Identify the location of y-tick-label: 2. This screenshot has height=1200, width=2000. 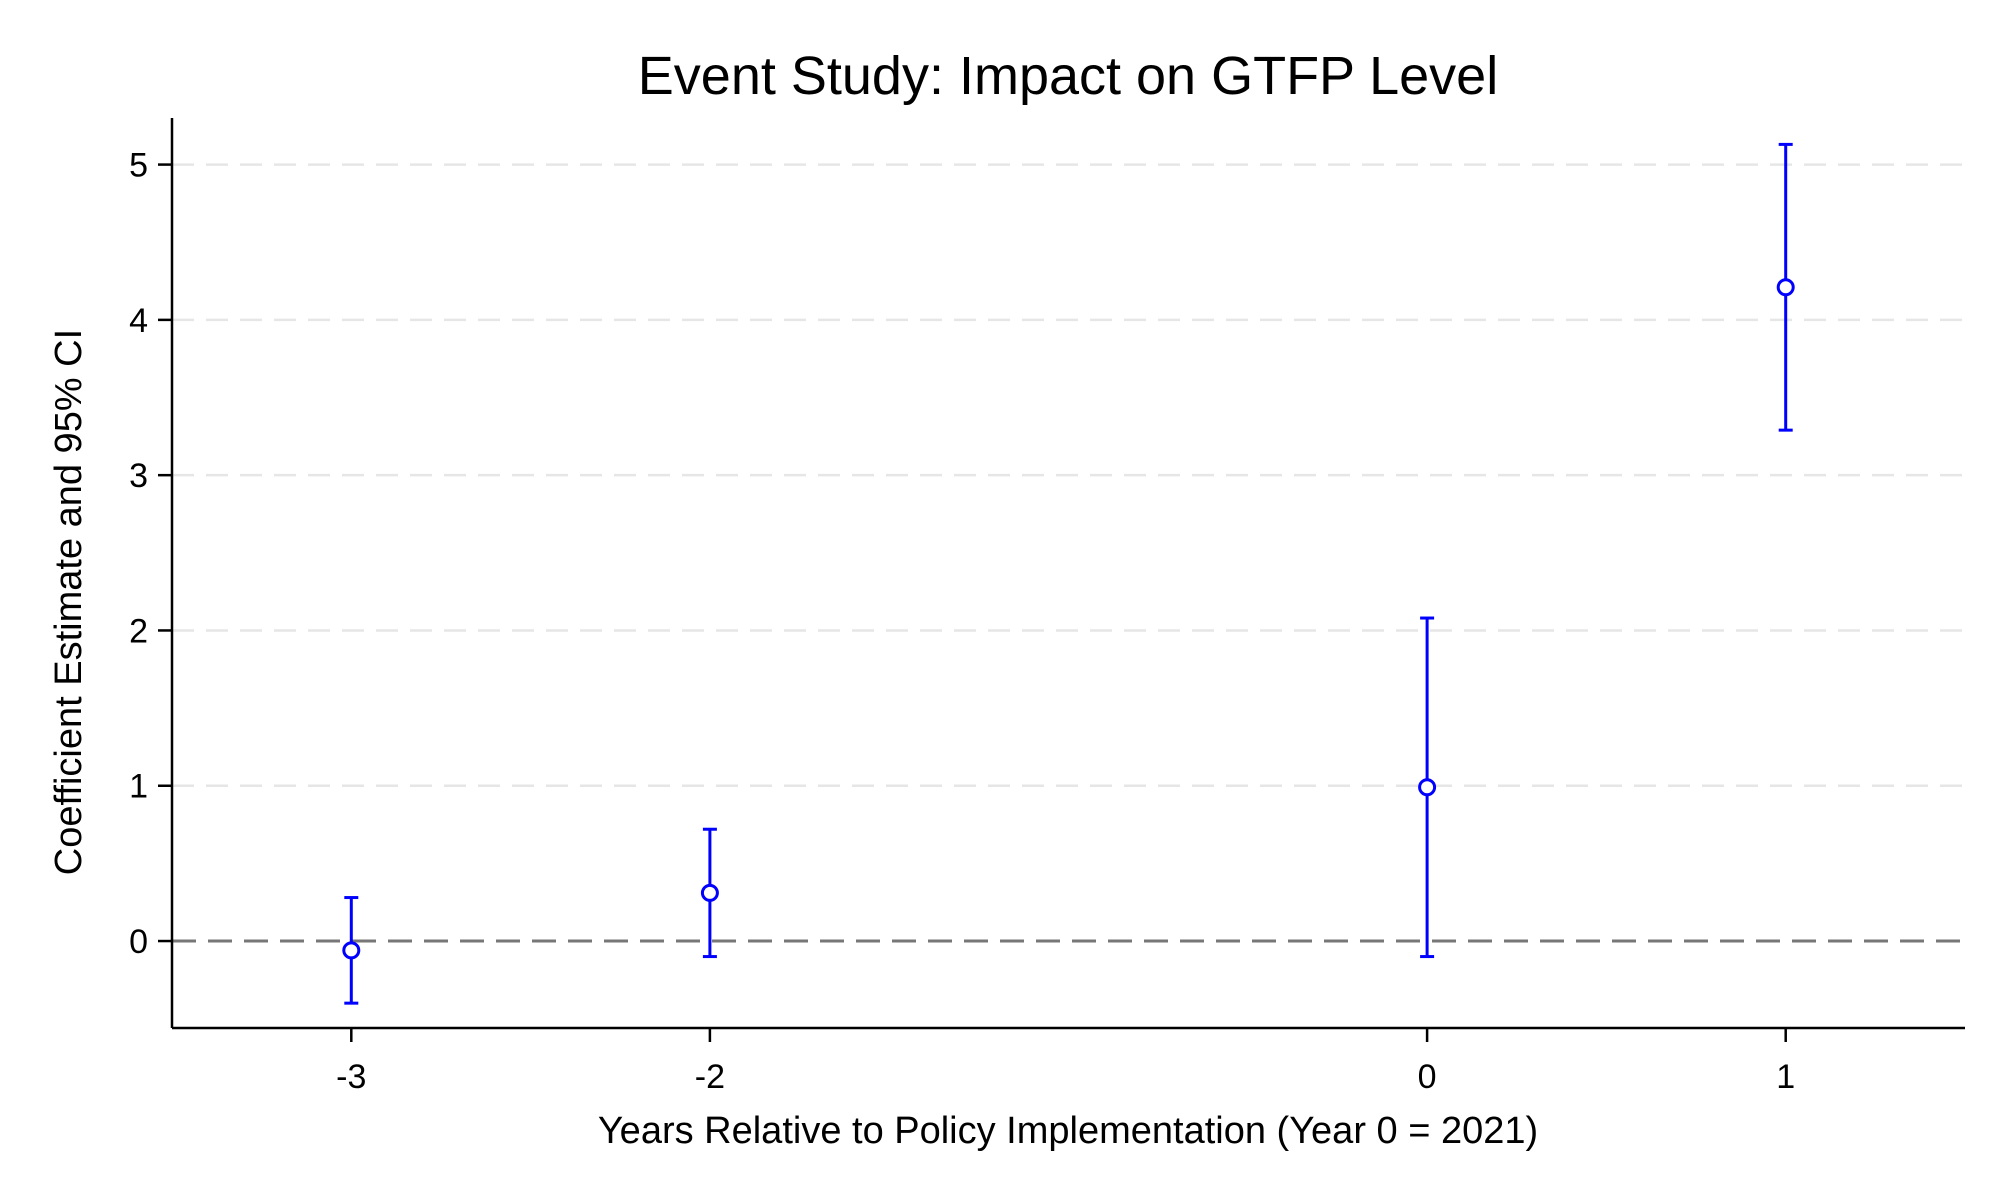
(138, 631).